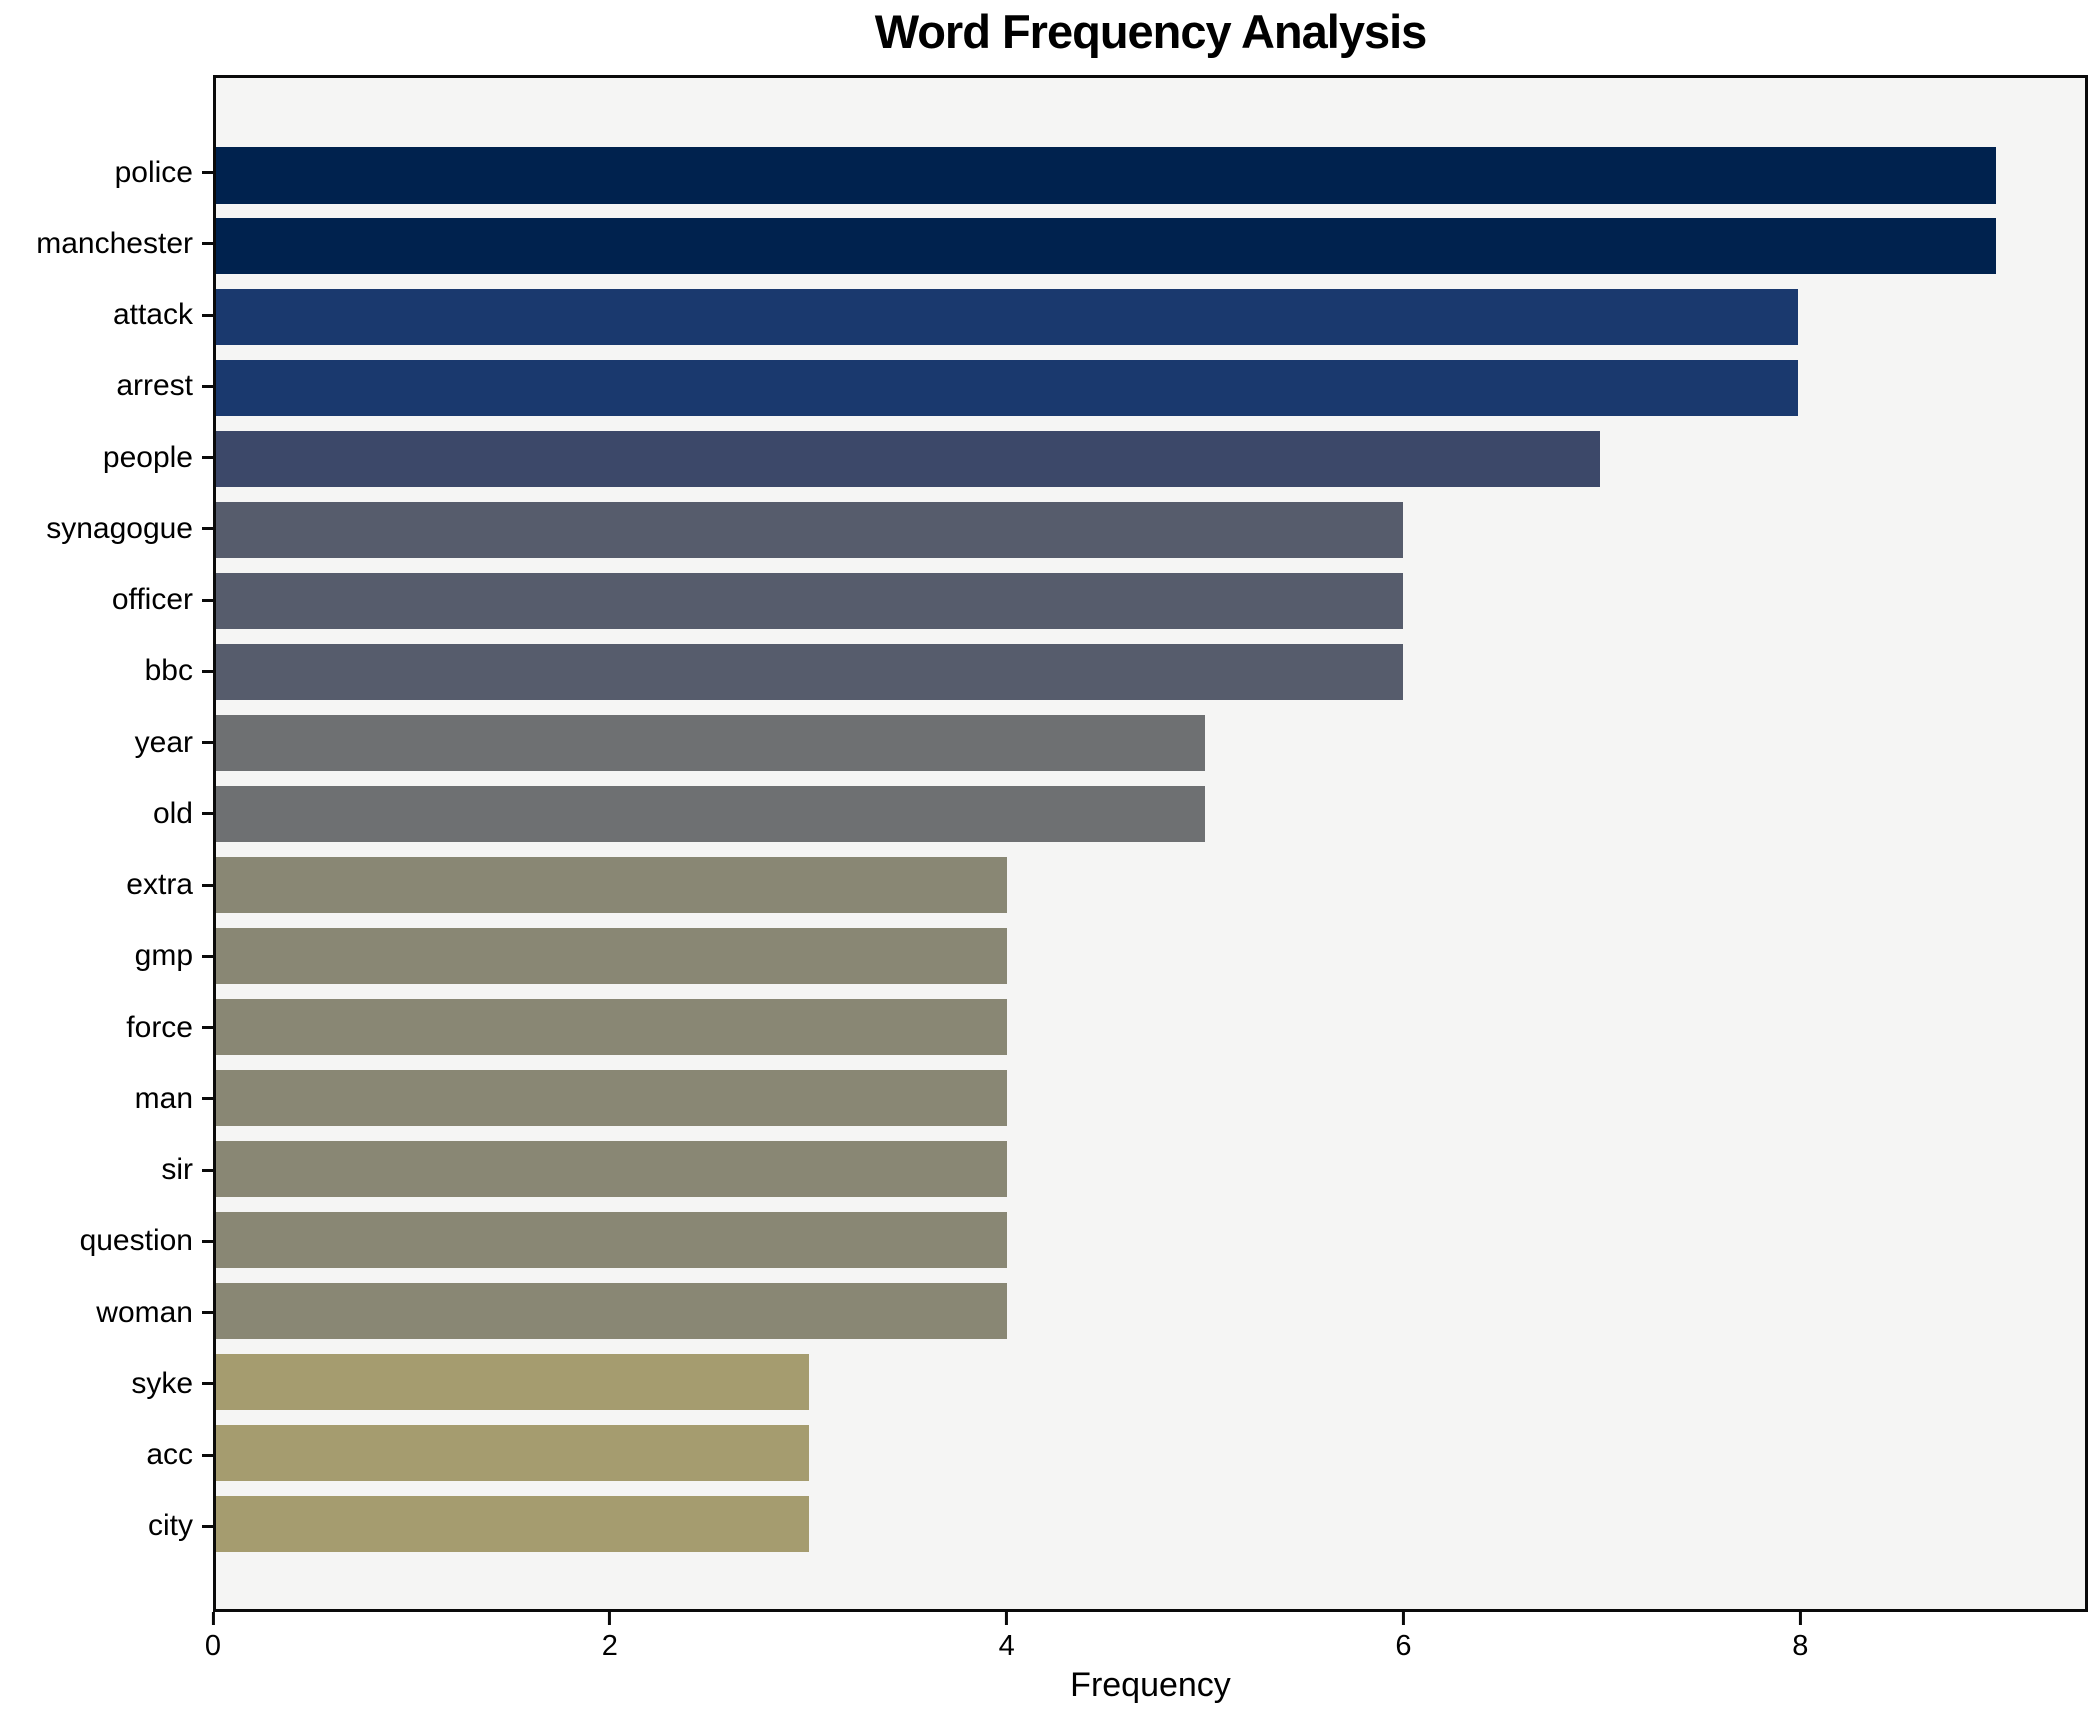 This screenshot has height=1722, width=2093. I want to click on y-tick-row: old, so click(106, 813).